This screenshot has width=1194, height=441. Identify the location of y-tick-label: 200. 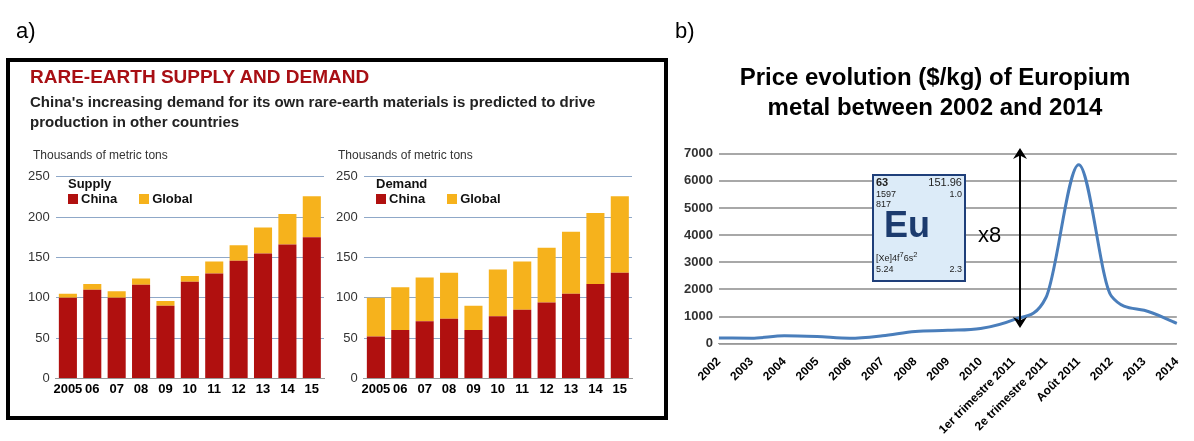
(346, 216).